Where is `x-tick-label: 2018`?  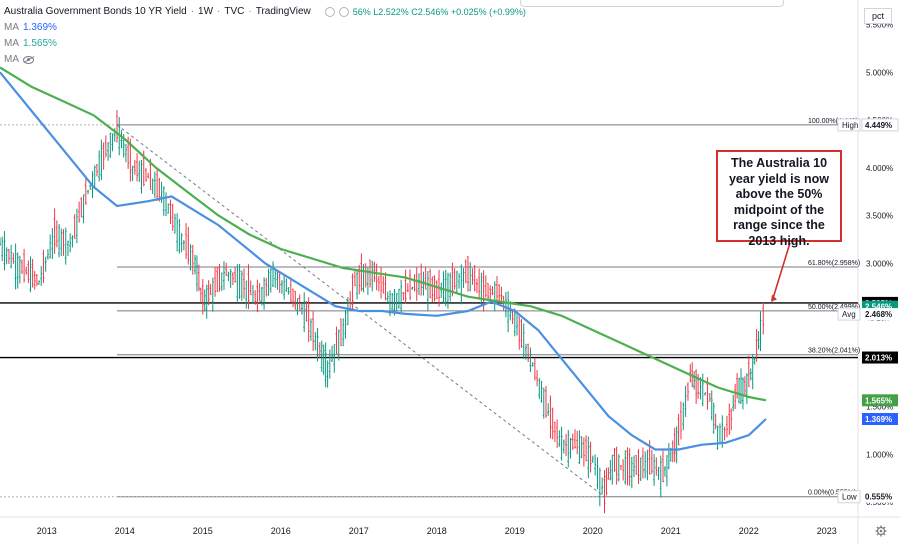
x-tick-label: 2018 is located at coordinates (437, 531).